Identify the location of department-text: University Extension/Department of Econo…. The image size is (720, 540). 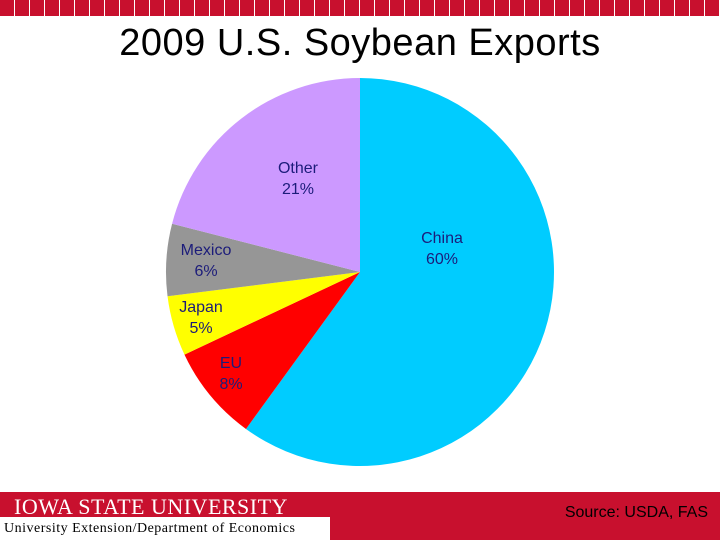
(150, 528).